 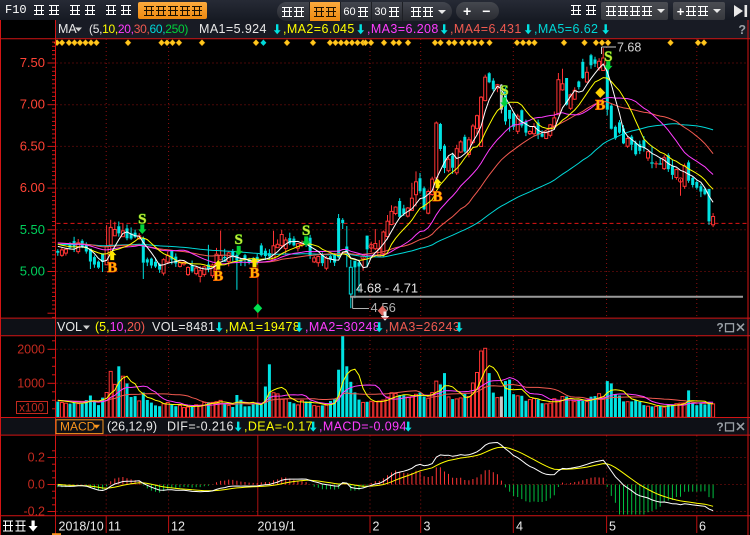 I want to click on svg-text: 6.50, so click(x=32, y=145).